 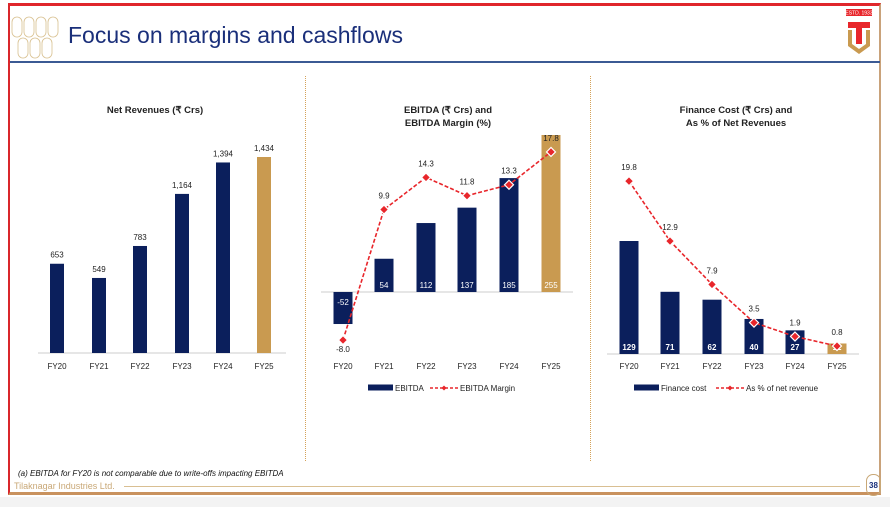 I want to click on chart-title: EBITDA Margin (%), so click(x=448, y=123).